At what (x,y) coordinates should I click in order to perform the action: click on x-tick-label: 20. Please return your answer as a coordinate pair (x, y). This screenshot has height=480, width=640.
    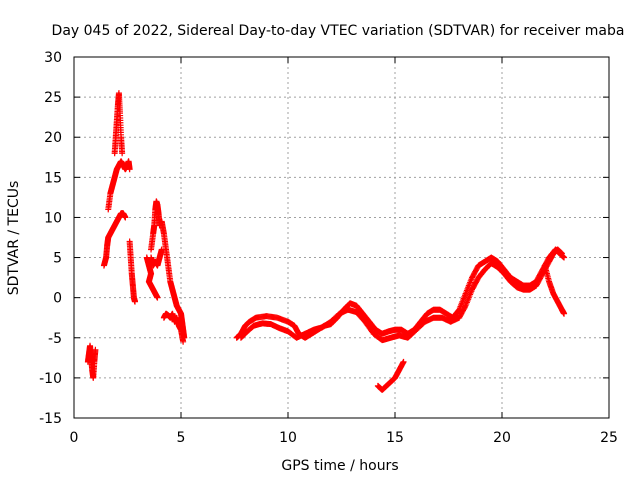
    Looking at the image, I should click on (502, 438).